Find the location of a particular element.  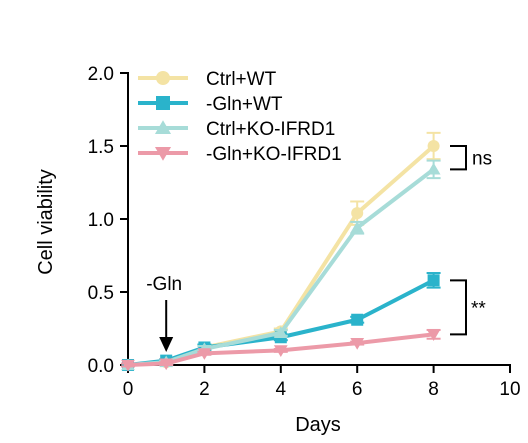

legend-entry-2: -Gln+WT is located at coordinates (210, 104).